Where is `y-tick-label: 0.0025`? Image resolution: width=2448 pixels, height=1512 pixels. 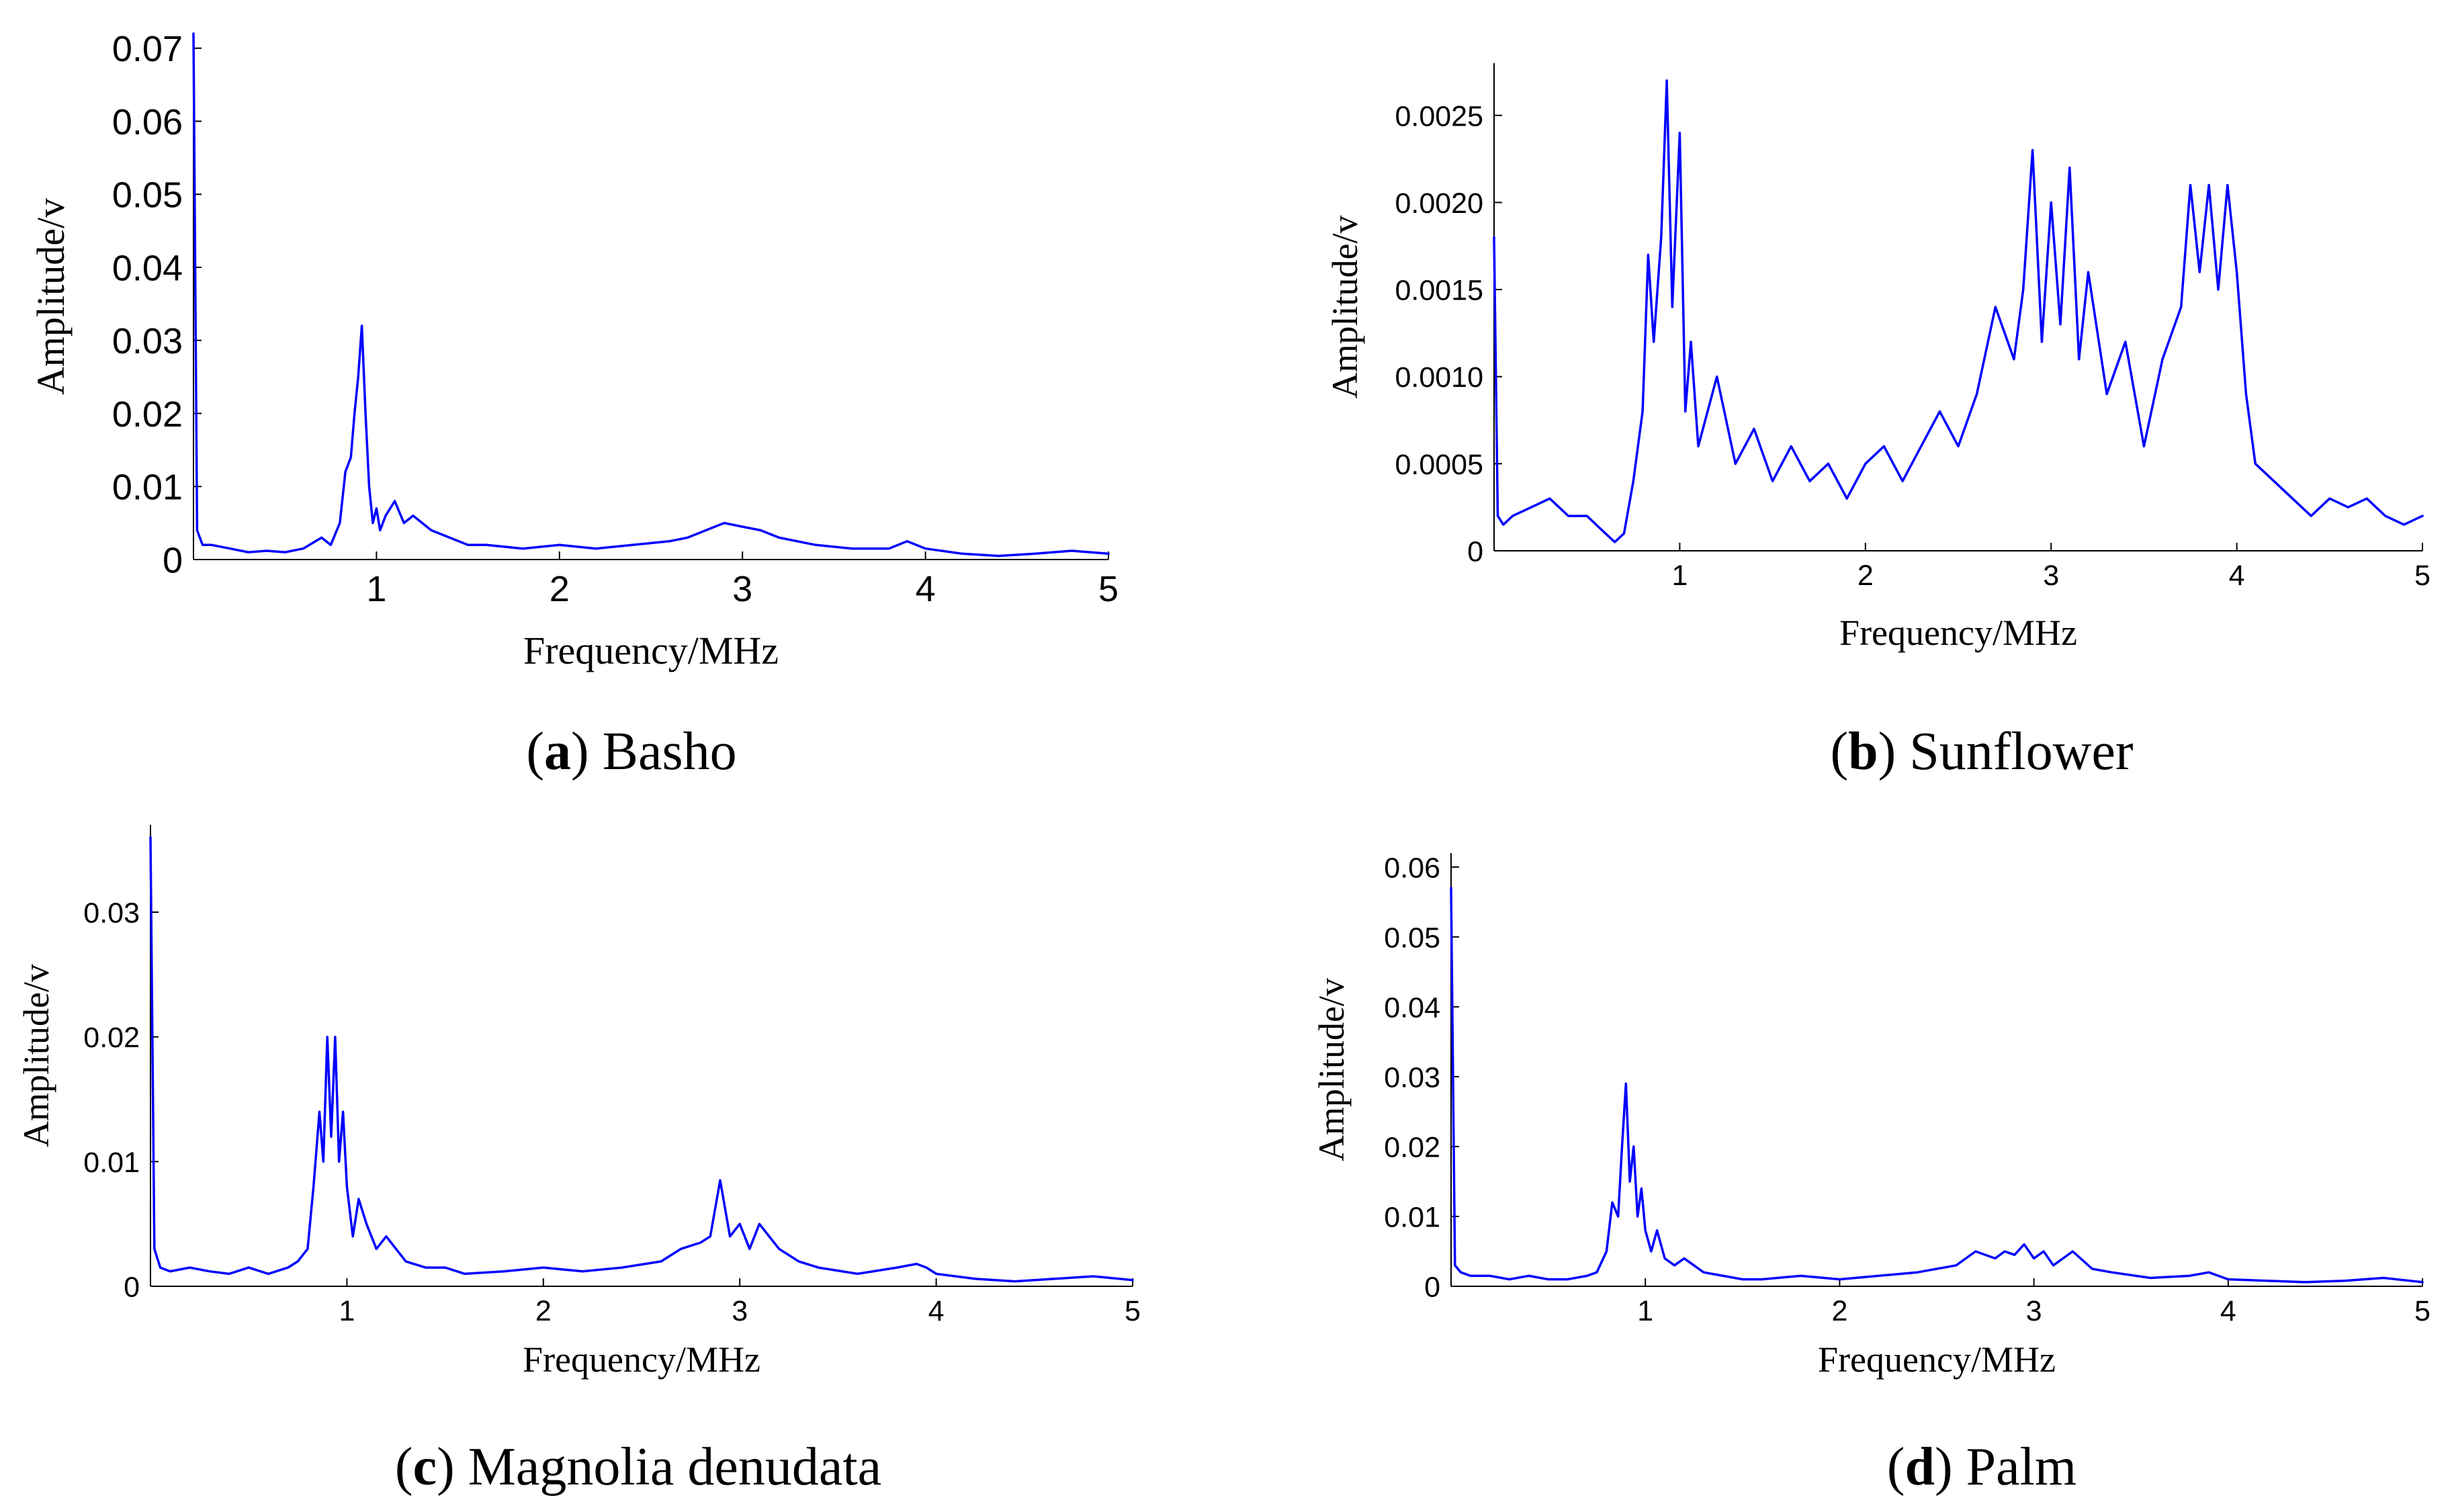 y-tick-label: 0.0025 is located at coordinates (1439, 116).